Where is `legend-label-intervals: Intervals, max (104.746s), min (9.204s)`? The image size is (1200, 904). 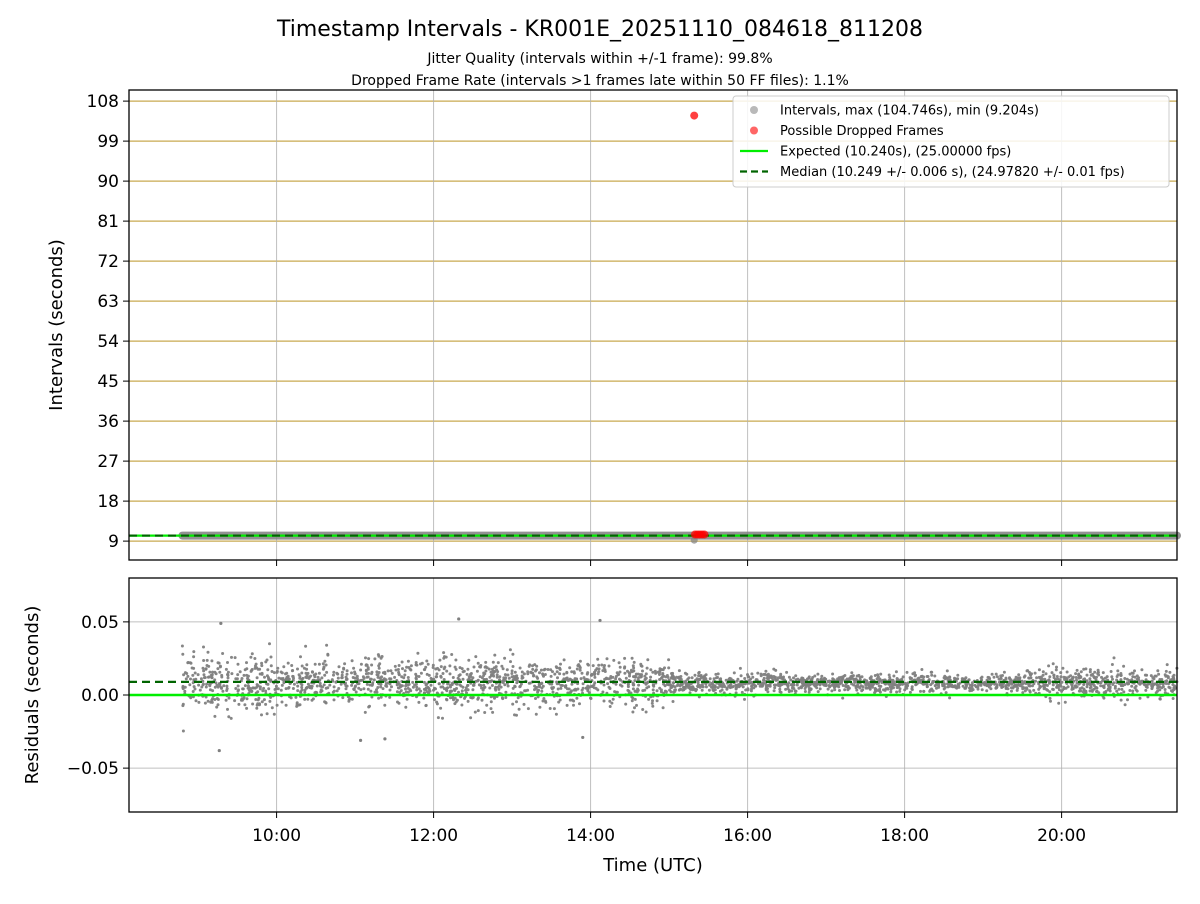
legend-label-intervals: Intervals, max (104.746s), min (9.204s) is located at coordinates (909, 111).